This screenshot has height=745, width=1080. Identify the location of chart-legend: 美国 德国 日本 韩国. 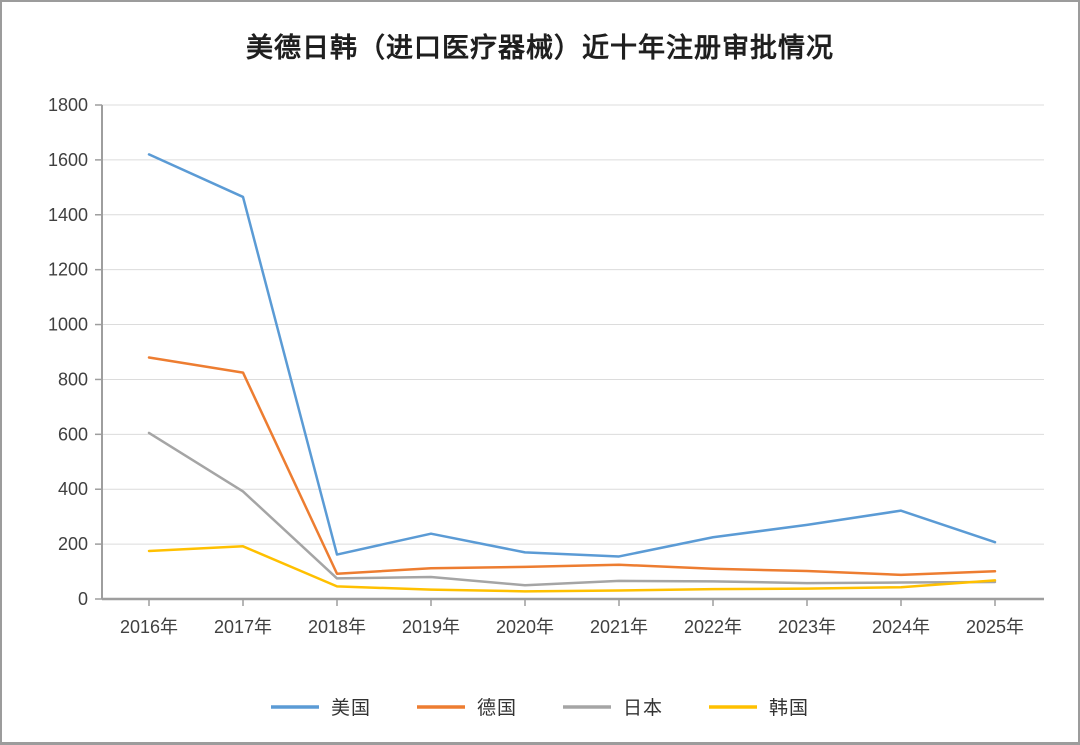
(540, 706).